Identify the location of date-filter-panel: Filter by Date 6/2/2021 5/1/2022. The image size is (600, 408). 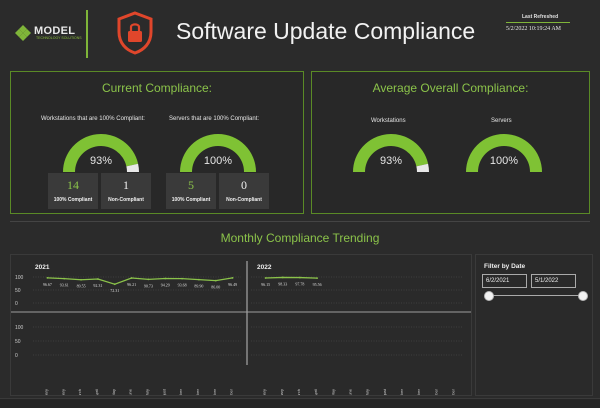
(534, 325).